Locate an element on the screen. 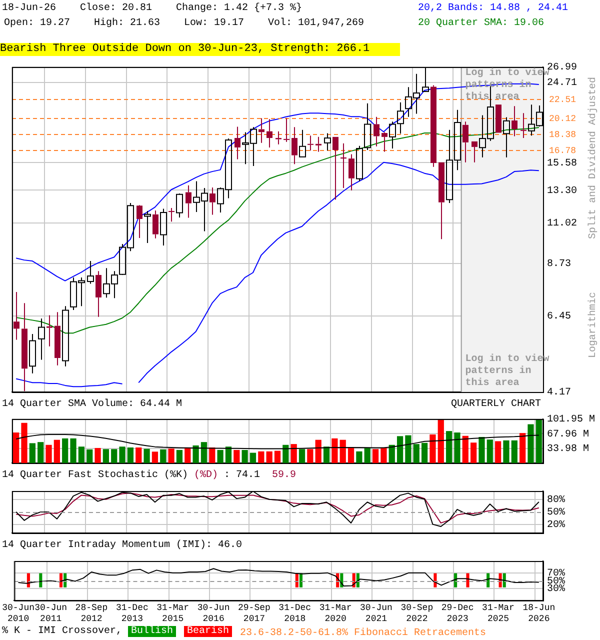 The width and height of the screenshot is (600, 640). text: 20,2 Bands: 14.88 , 24.41 is located at coordinates (493, 9).